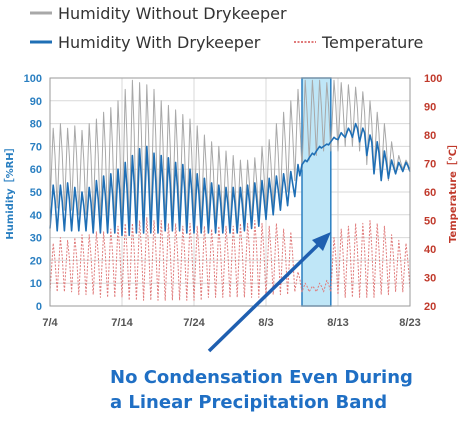 Image resolution: width=464 pixels, height=421 pixels. What do you see at coordinates (36, 147) in the screenshot?
I see `y-left-tick-label: 70` at bounding box center [36, 147].